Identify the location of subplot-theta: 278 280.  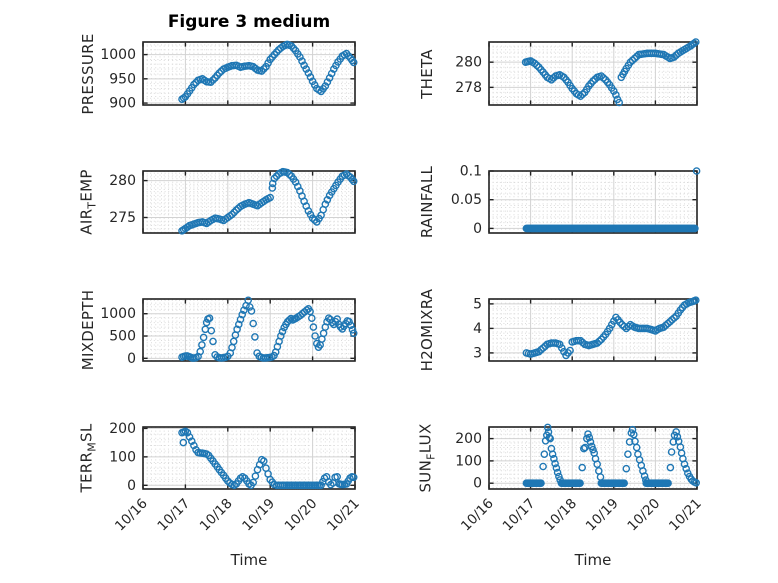
(577, 72).